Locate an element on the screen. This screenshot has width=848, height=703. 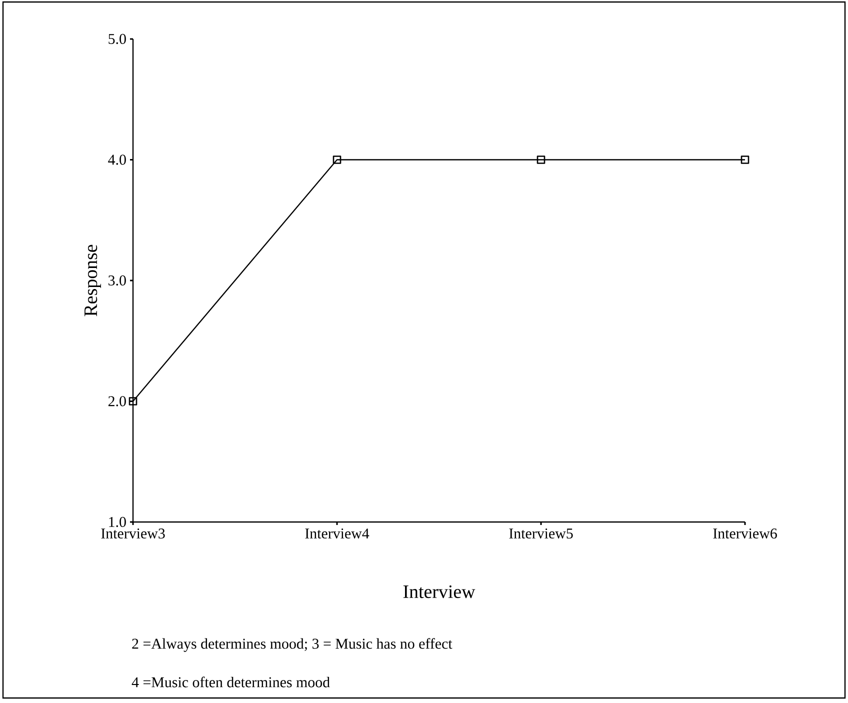
text: 4 =Music often determines mood is located at coordinates (231, 682).